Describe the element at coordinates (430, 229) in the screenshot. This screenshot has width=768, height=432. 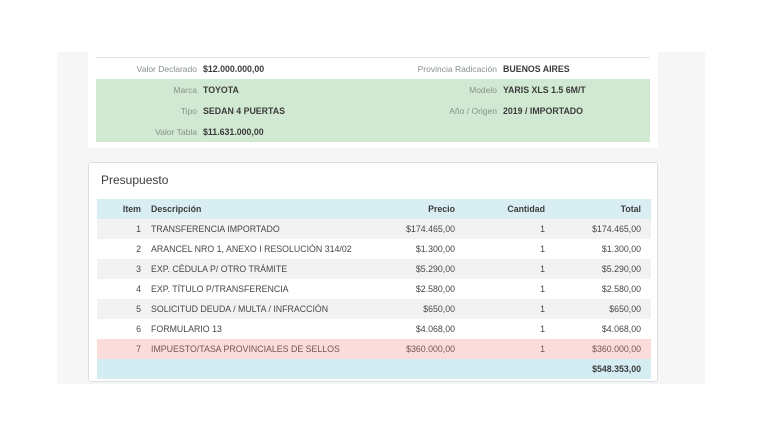
I see `price-cell: $174.465,00` at that location.